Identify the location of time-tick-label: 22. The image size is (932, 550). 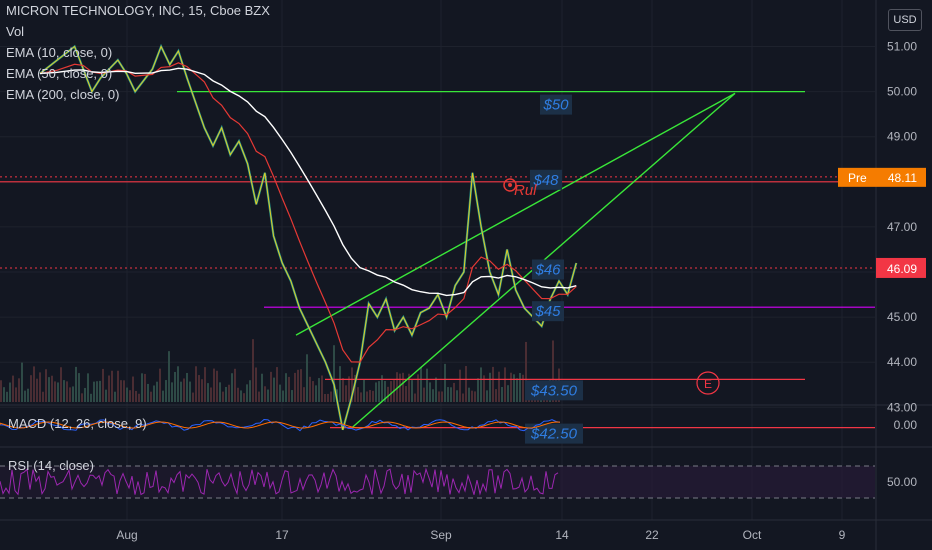
(652, 535).